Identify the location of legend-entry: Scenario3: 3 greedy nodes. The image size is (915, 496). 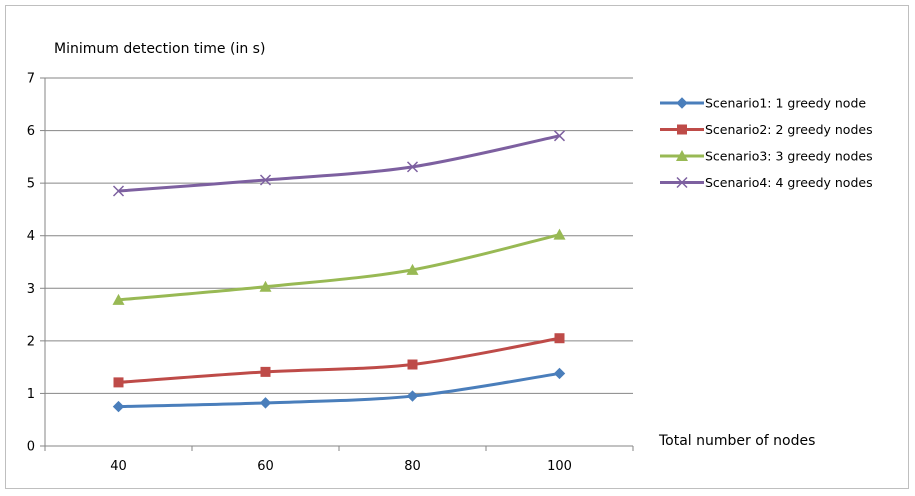
(766, 156).